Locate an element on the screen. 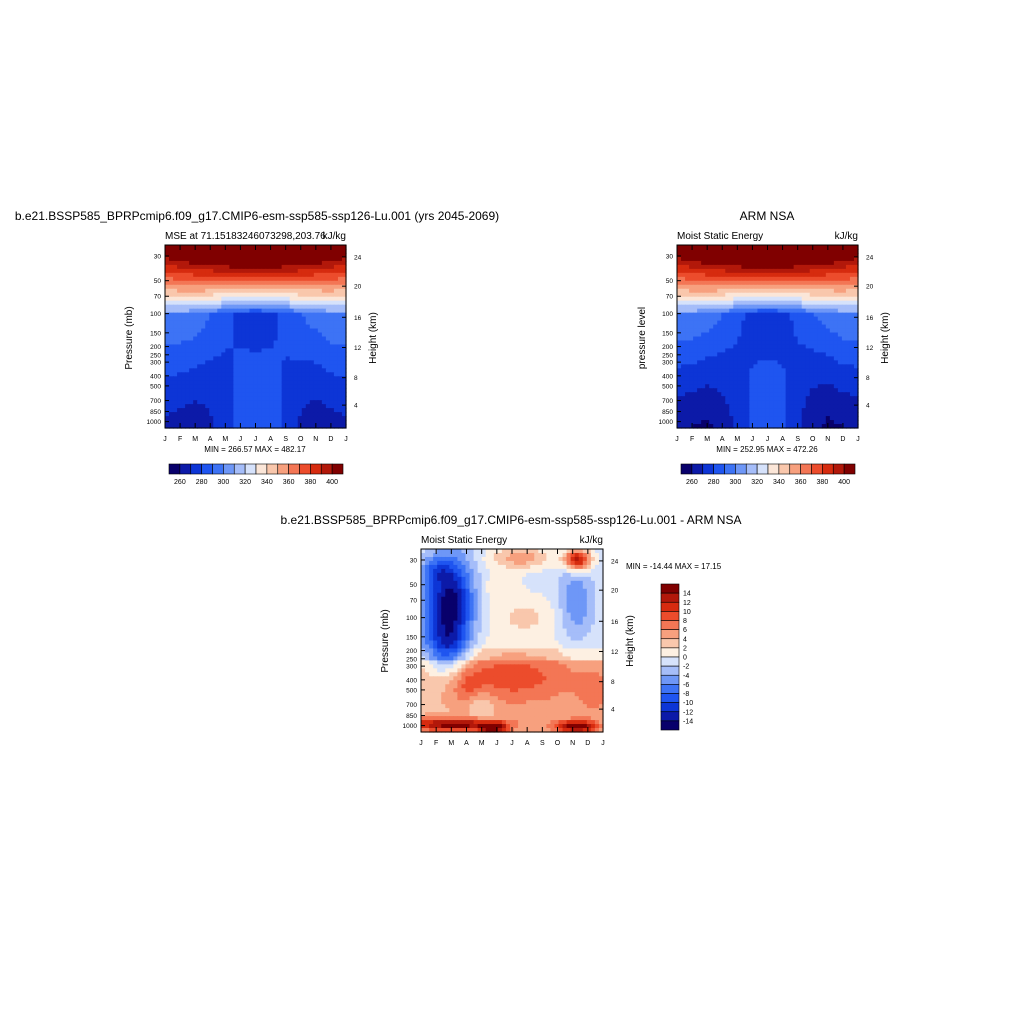 The height and width of the screenshot is (1024, 1024). colorbar-box is located at coordinates (838, 469).